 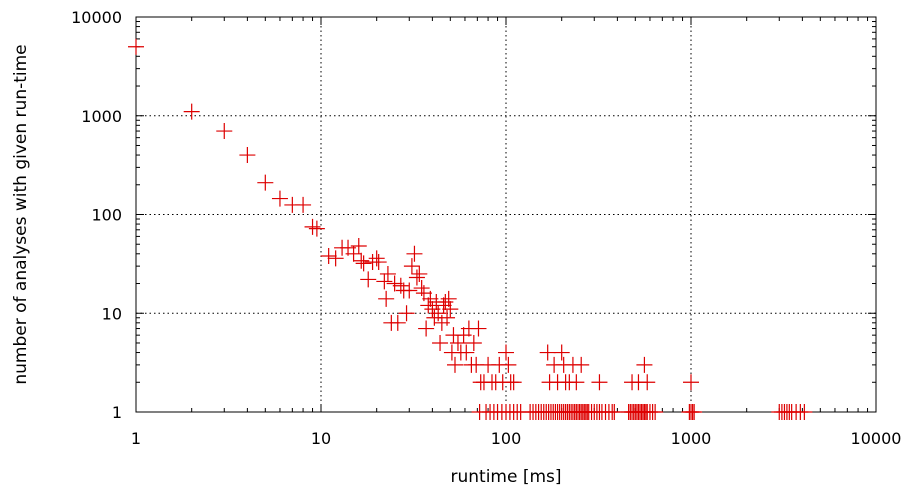 I want to click on y-tick-label: 1, so click(x=117, y=412).